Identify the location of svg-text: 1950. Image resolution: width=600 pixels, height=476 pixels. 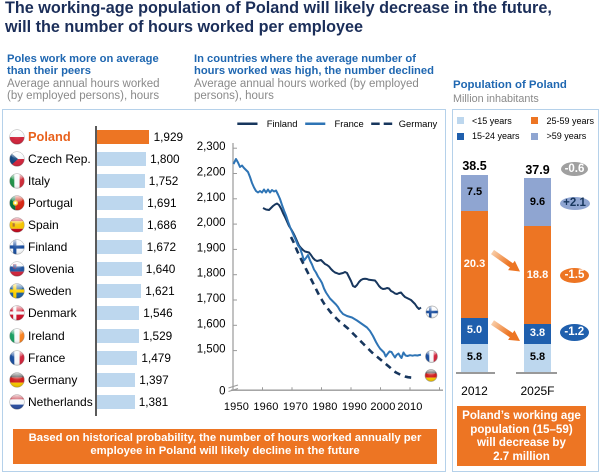
(236, 407).